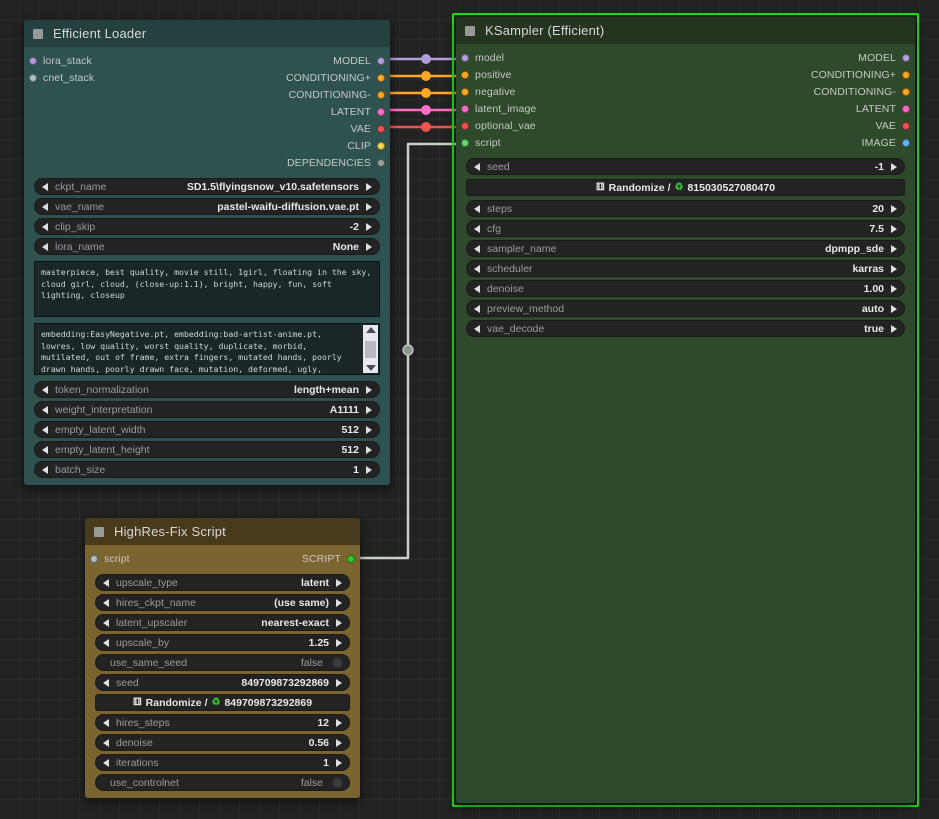  I want to click on widget-randomize-seed: ⚅ Randomize / ♻ 815030527080470, so click(685, 187).